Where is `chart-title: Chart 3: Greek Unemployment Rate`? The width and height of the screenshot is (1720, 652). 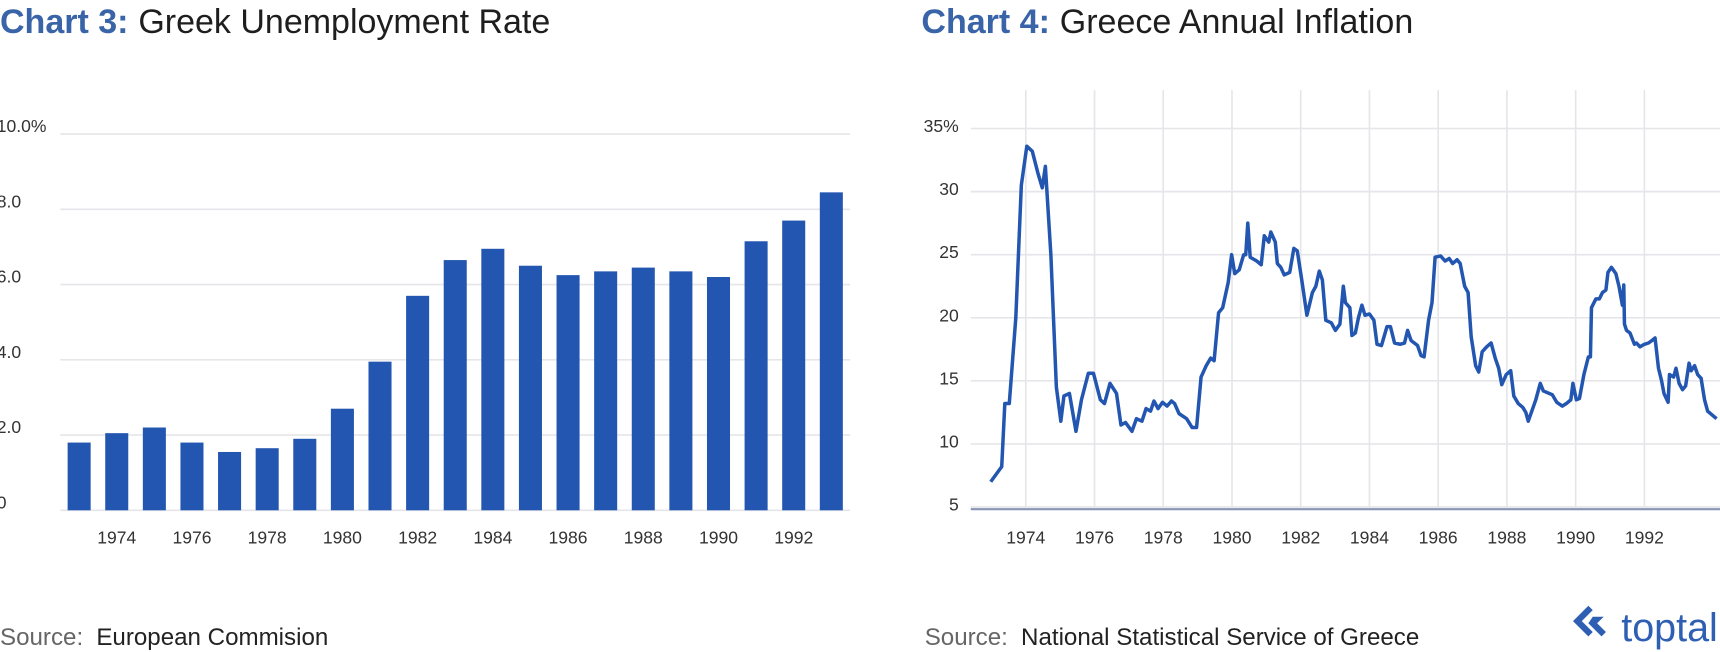
chart-title: Chart 3: Greek Unemployment Rate is located at coordinates (275, 22).